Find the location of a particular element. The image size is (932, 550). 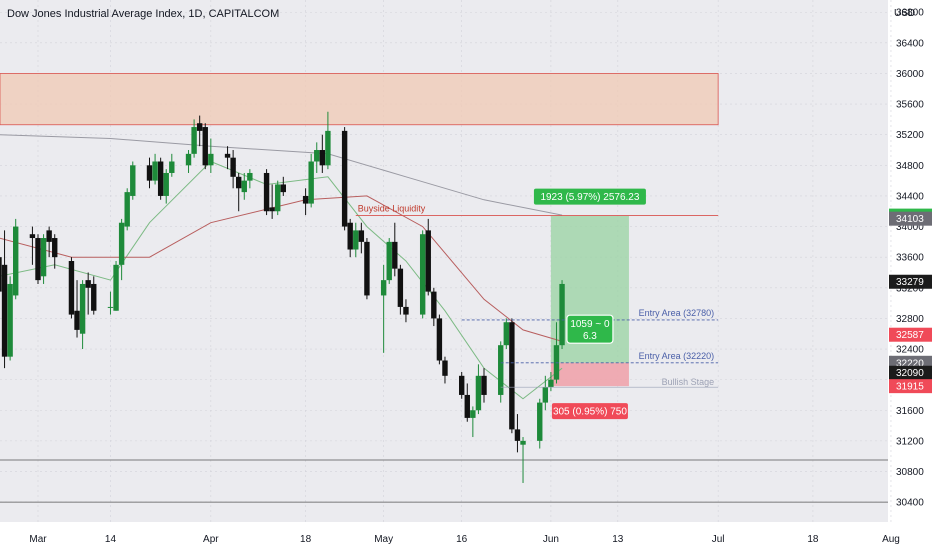

price-tick-label: 32800 is located at coordinates (910, 319).